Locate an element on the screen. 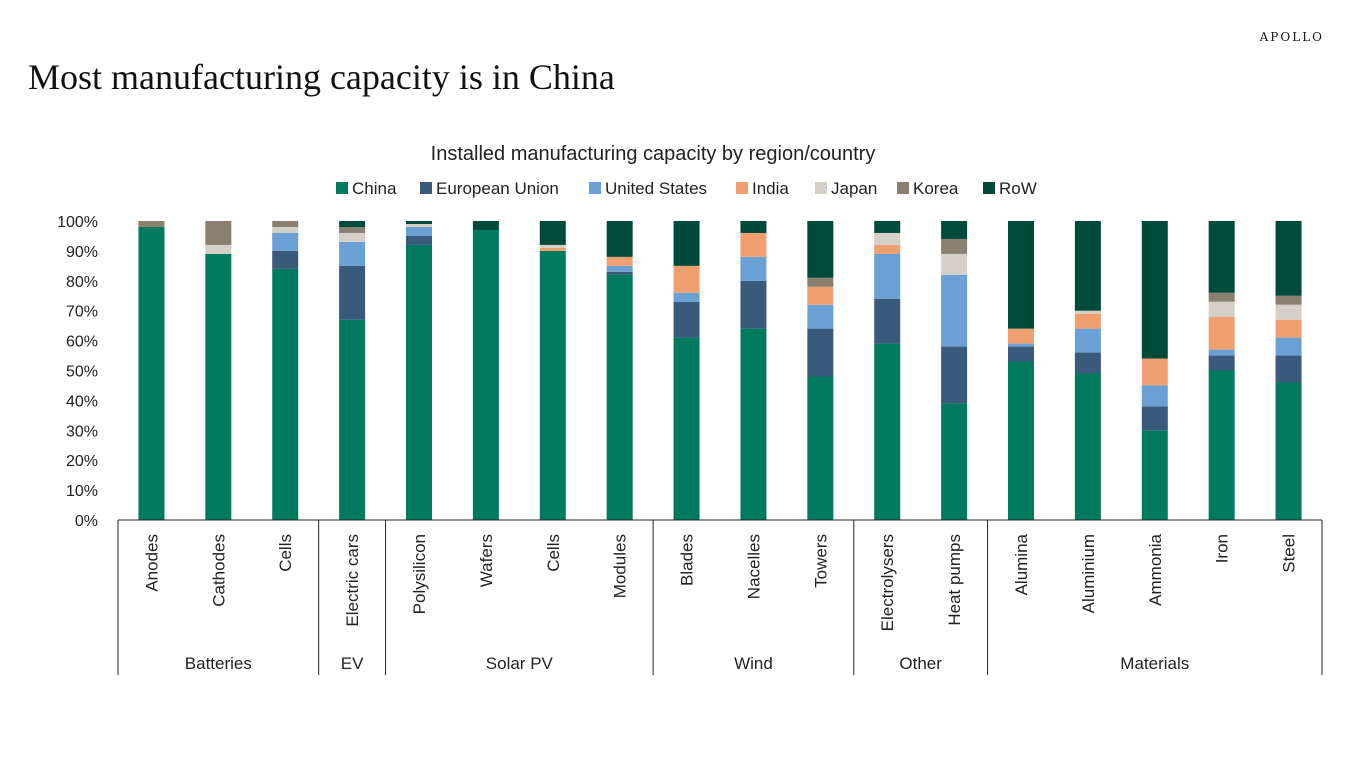 The width and height of the screenshot is (1366, 768). bar-towers-united-states is located at coordinates (820, 316).